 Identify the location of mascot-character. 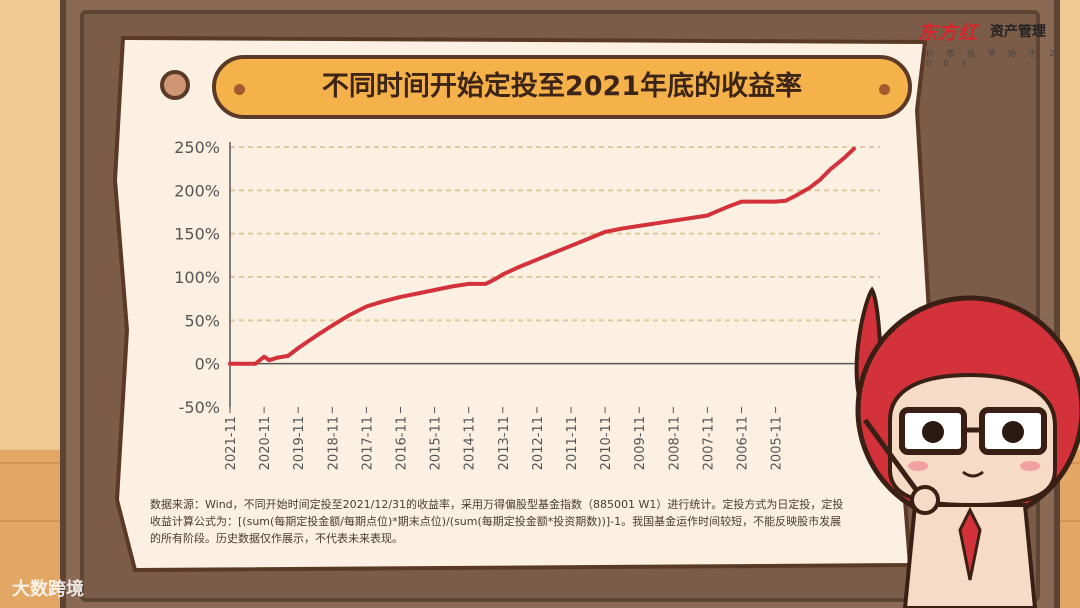
(967, 447).